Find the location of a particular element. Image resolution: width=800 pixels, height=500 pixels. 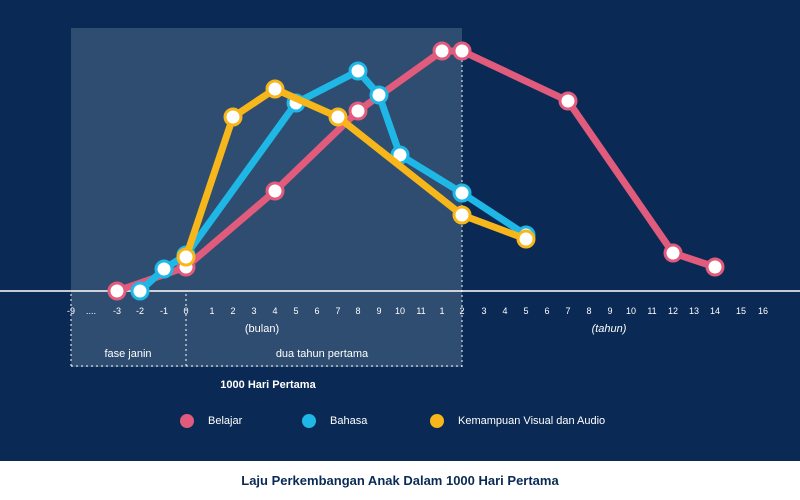

legend-label-visual: Kemampuan Visual dan Audio is located at coordinates (532, 421).